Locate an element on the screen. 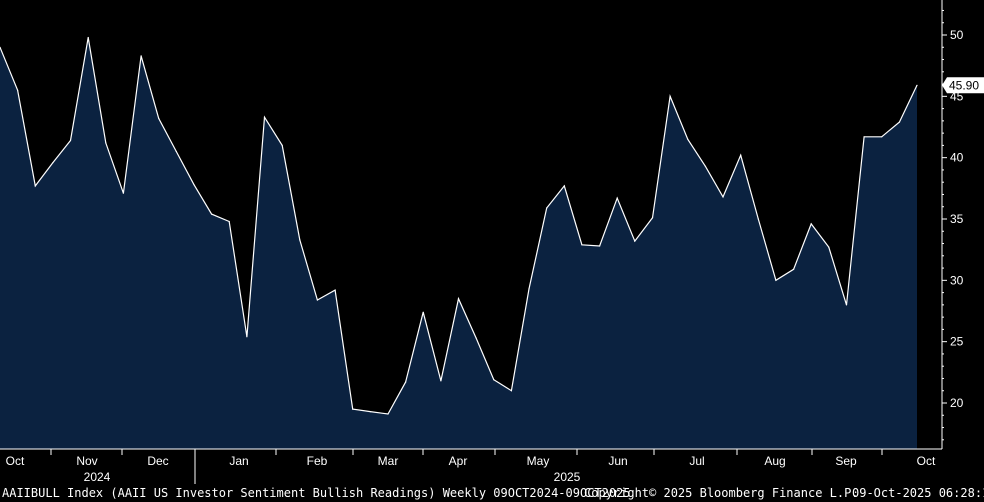  x-month-label: Nov is located at coordinates (86, 461).